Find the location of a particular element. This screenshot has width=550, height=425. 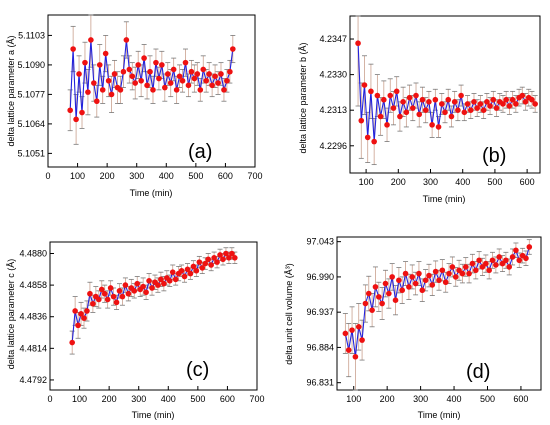

panel-d-series is located at coordinates (437, 302).